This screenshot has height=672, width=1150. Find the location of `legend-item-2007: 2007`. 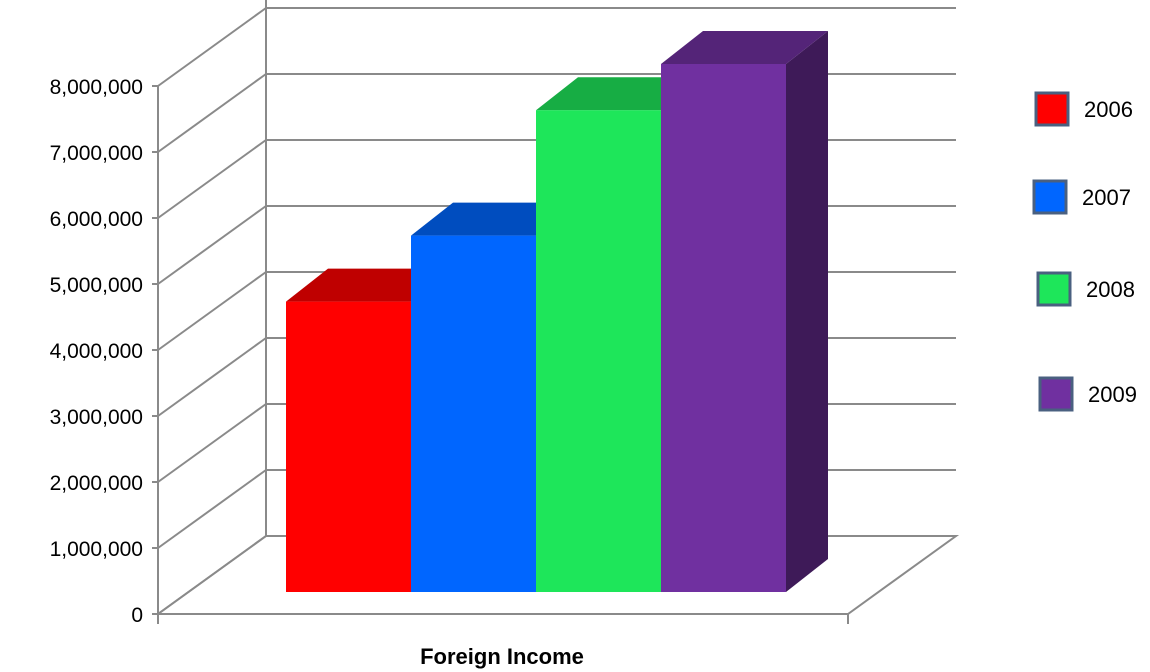

legend-item-2007: 2007 is located at coordinates (1081, 197).